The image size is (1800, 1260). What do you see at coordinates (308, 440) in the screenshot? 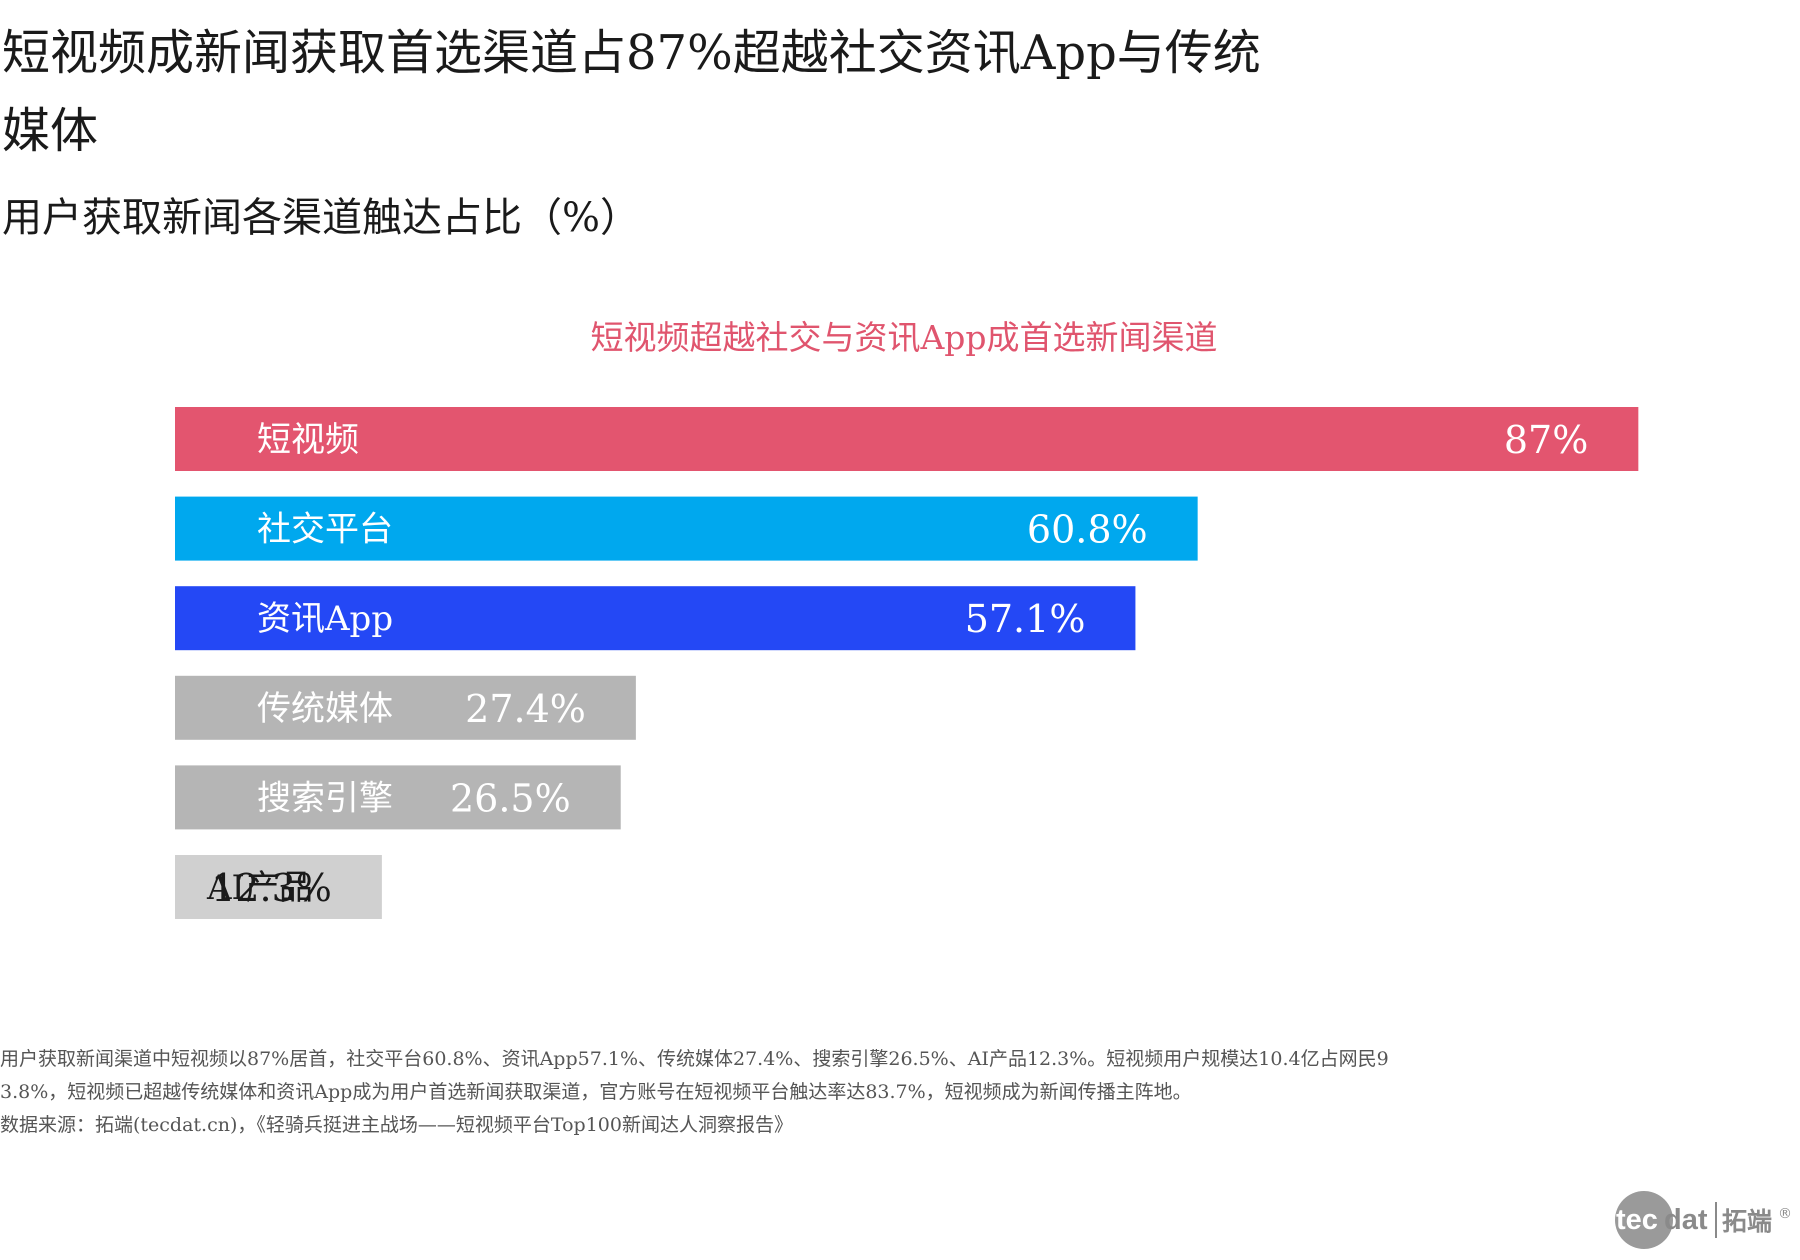
I see `bar-1-category-label: 短视频` at bounding box center [308, 440].